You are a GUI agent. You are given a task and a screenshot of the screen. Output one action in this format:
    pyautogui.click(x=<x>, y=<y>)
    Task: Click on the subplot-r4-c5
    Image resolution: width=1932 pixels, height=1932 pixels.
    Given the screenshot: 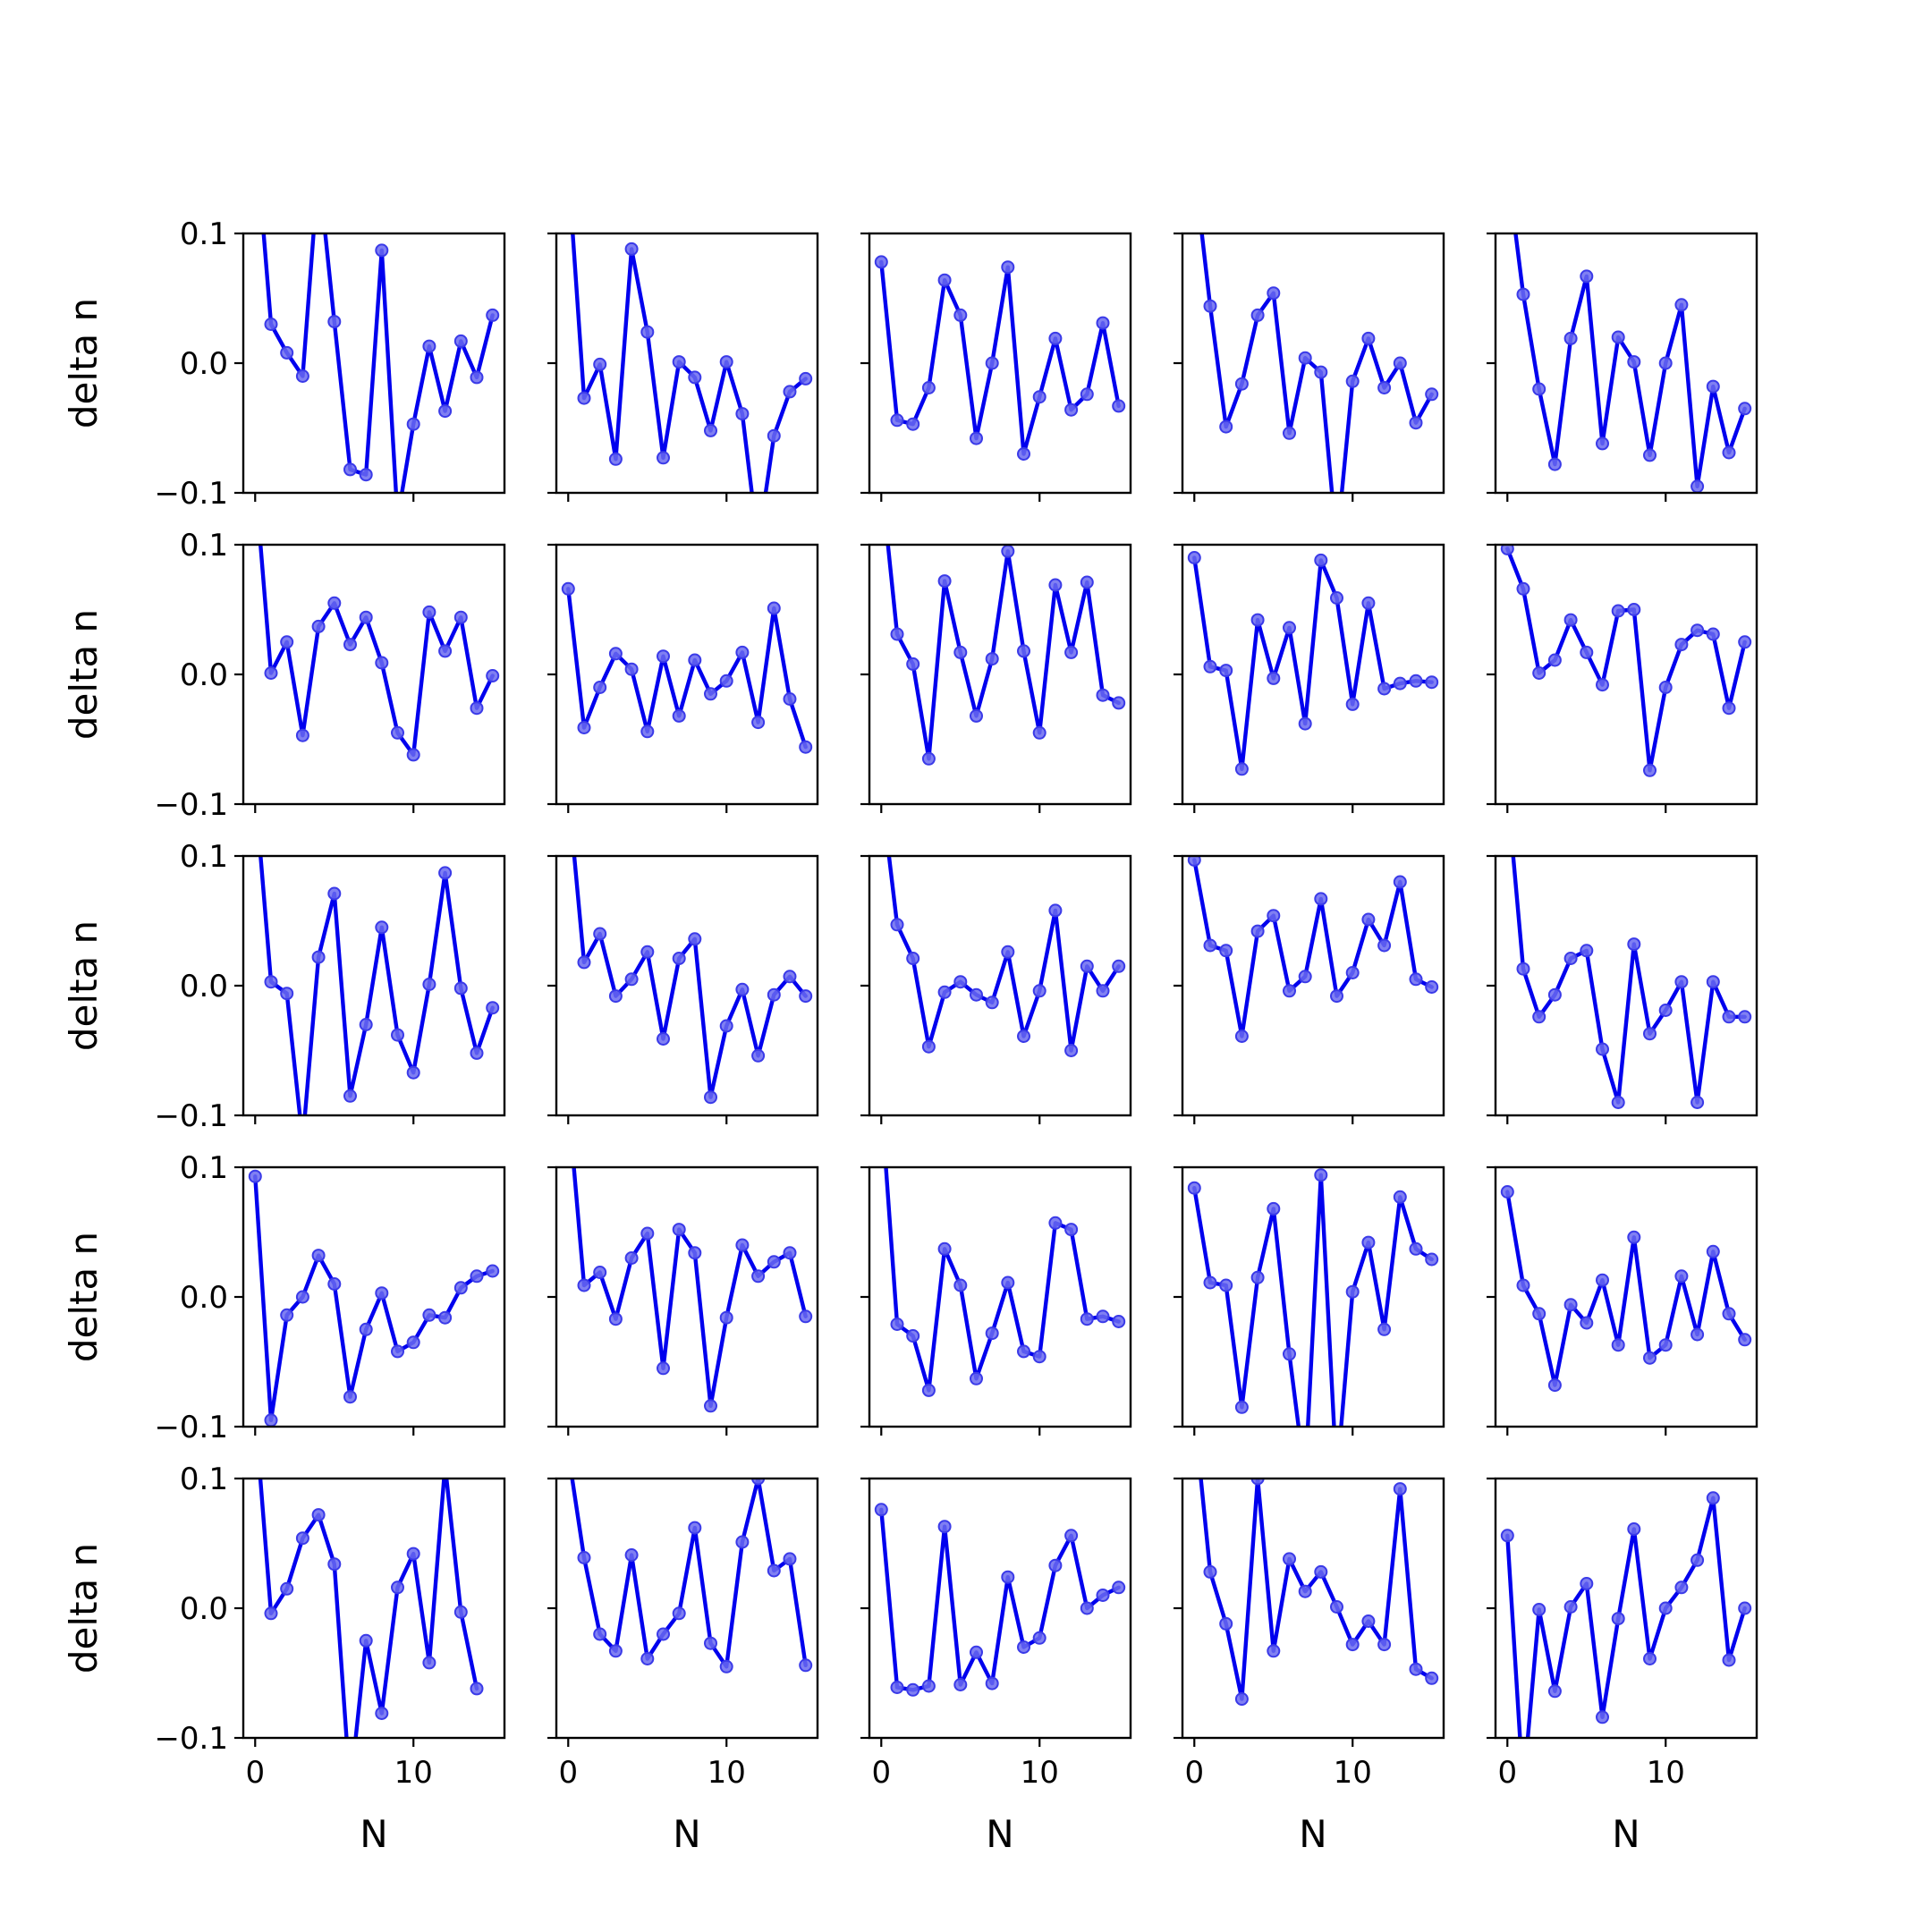 What is the action you would take?
    pyautogui.click(x=1622, y=1300)
    